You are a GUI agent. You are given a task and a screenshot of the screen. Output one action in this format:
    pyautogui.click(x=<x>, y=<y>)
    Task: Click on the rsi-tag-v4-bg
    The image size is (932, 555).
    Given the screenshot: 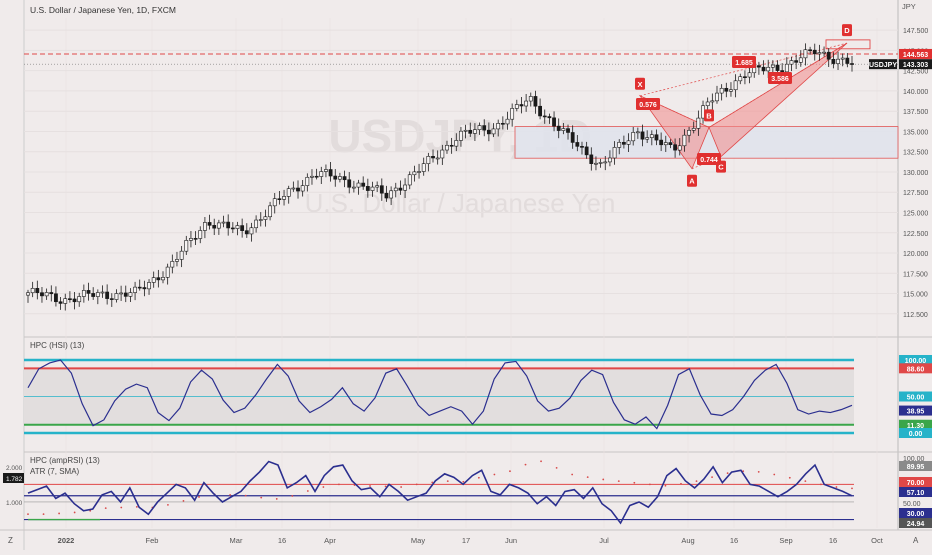 What is the action you would take?
    pyautogui.click(x=915, y=513)
    